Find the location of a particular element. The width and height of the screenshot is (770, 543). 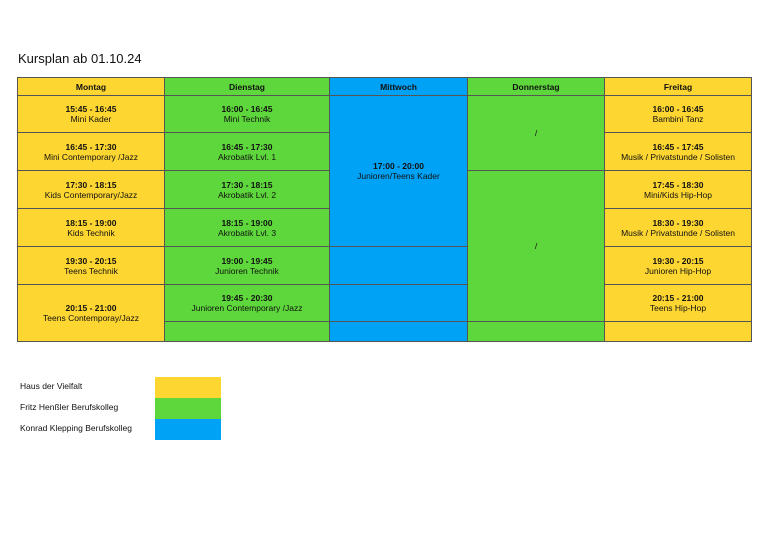

course-time: 17:00 - 20:00 is located at coordinates (398, 166).